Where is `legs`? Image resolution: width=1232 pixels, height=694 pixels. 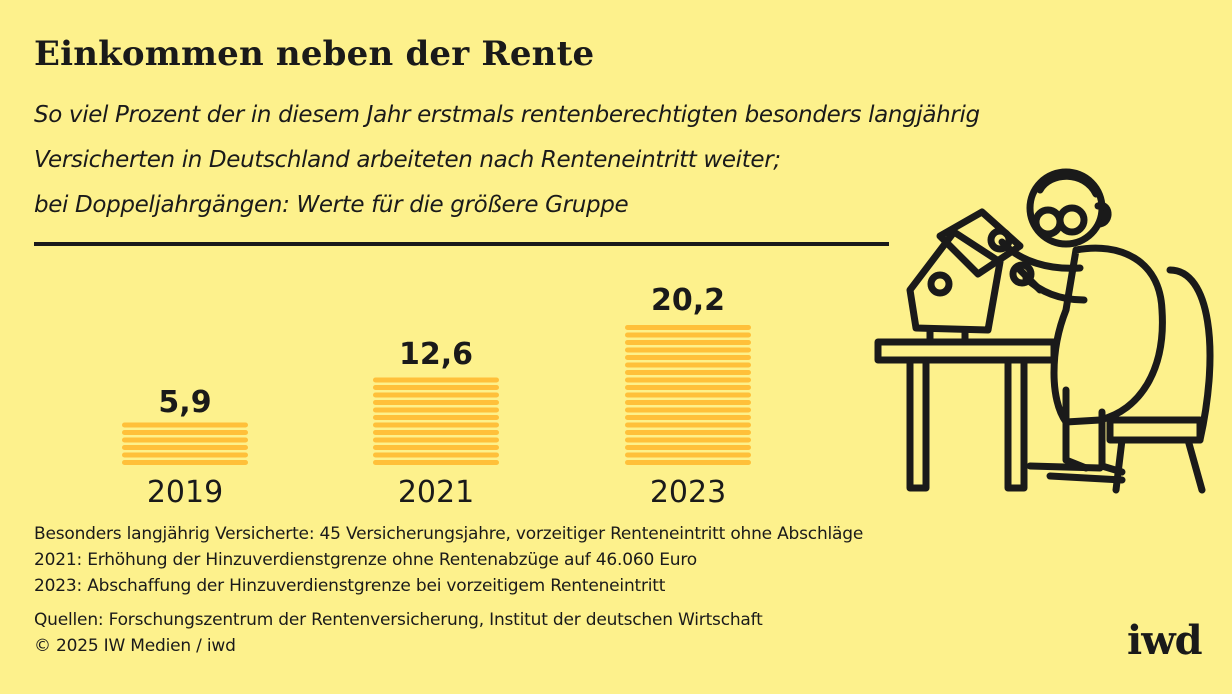 legs is located at coordinates (1094, 431).